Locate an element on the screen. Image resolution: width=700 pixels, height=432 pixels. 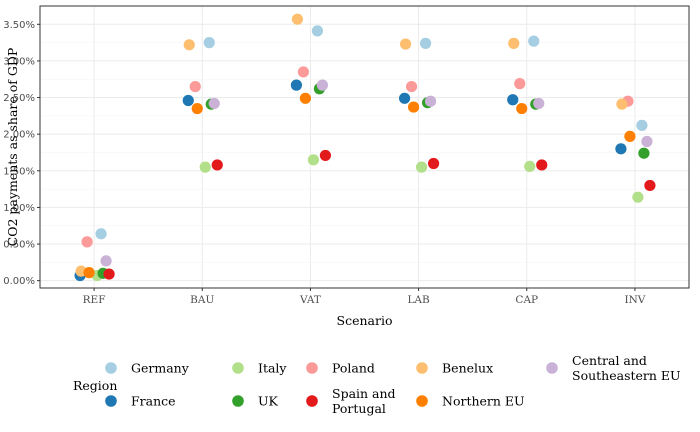
y-tick-label: 2.50% is located at coordinates (19, 98).